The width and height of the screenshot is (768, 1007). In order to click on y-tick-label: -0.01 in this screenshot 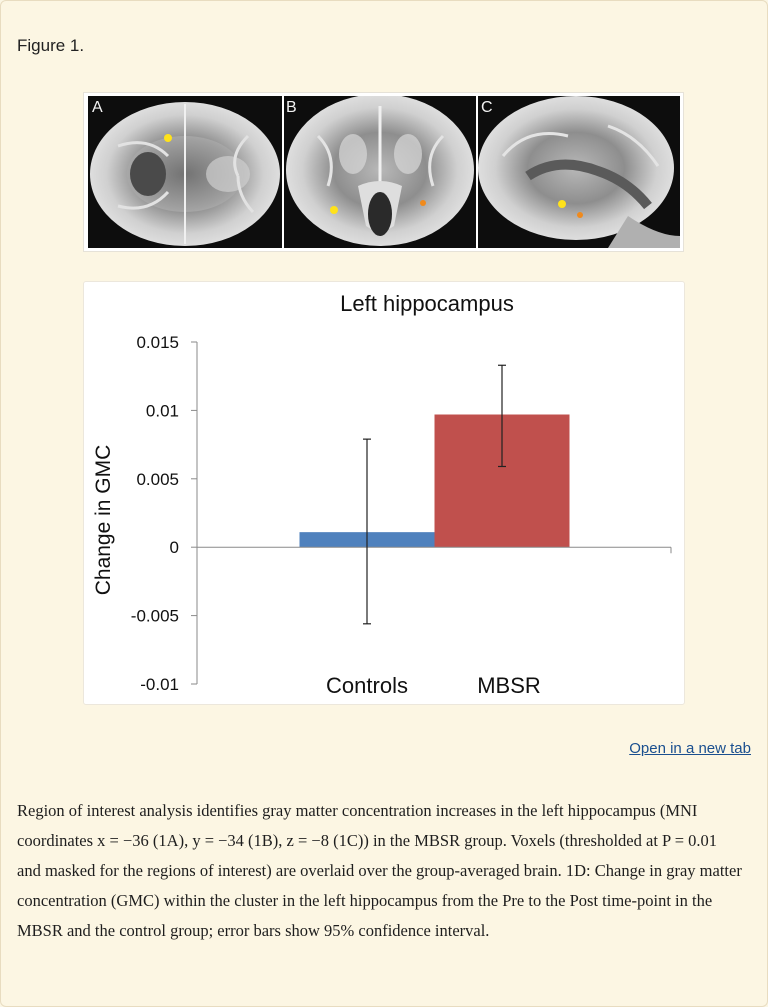, I will do `click(159, 684)`.